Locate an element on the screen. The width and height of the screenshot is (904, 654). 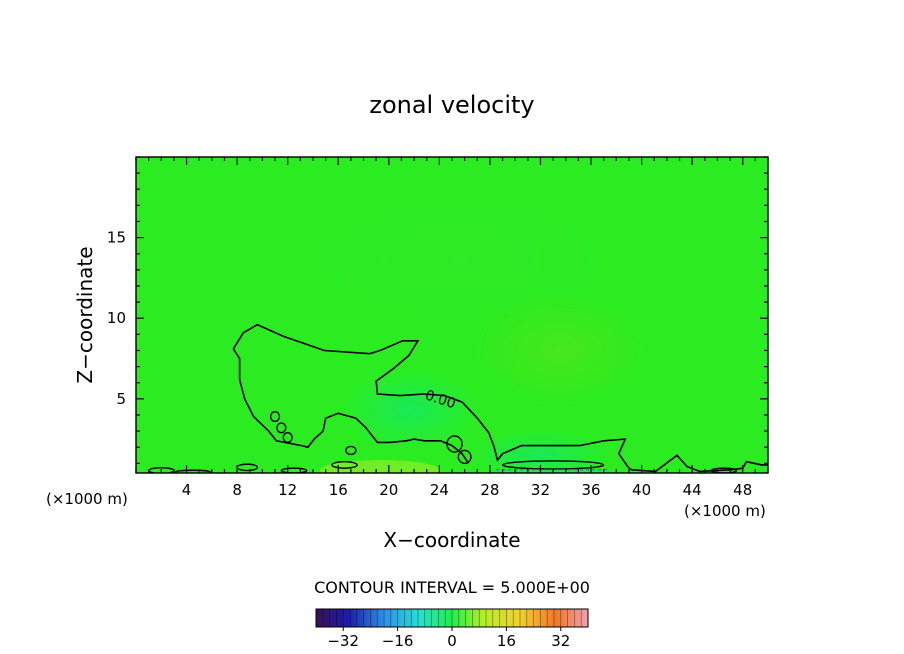
colorbar-ticks: −32 −16 0 16 32 is located at coordinates (448, 638).